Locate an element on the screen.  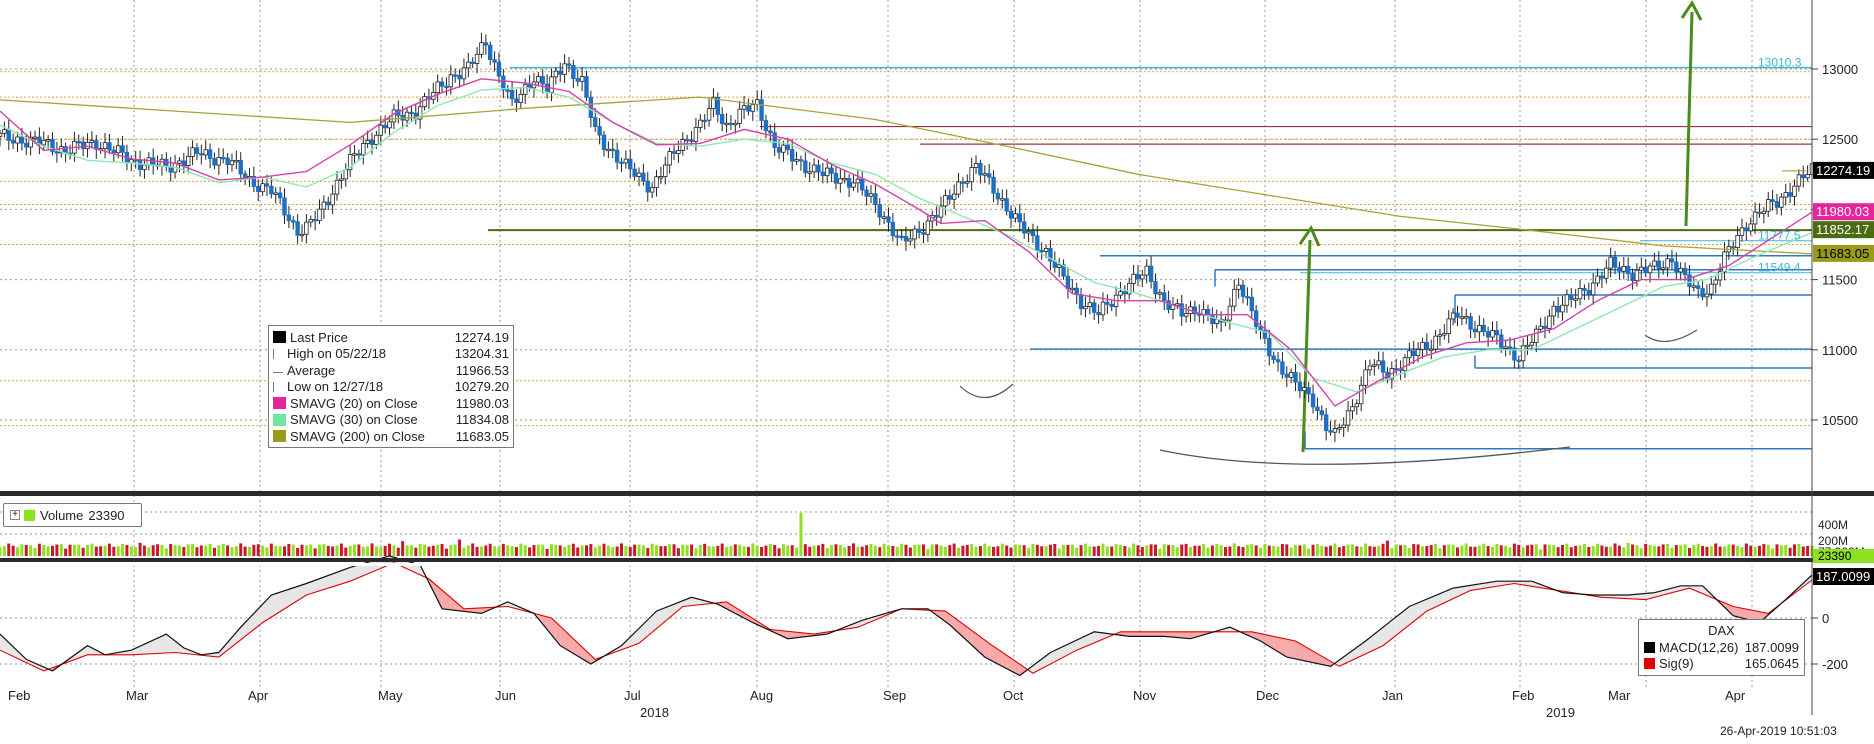
volume-panel is located at coordinates (907, 534).